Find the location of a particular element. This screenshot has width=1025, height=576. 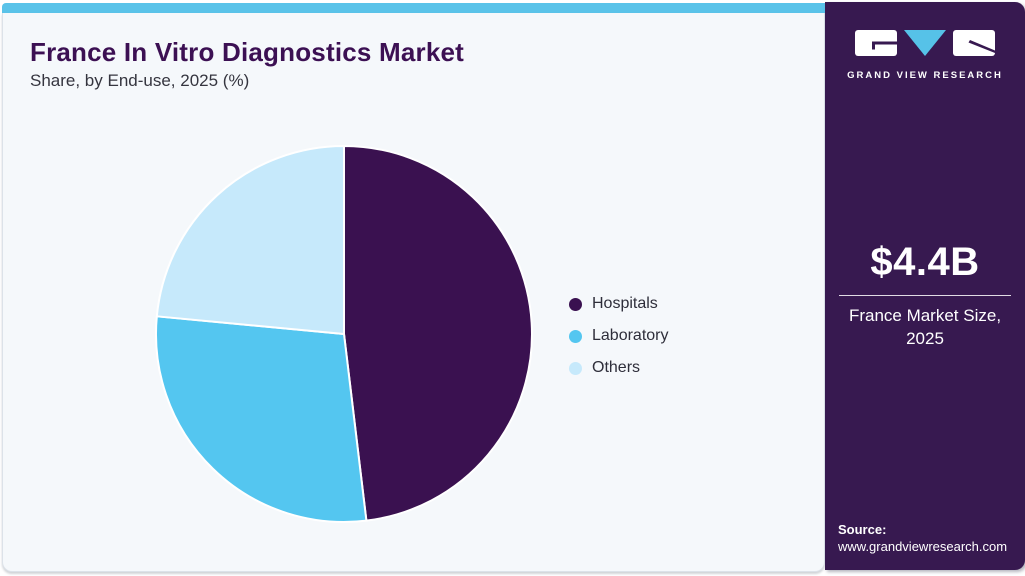

legend-dot-laboratory is located at coordinates (575, 336).